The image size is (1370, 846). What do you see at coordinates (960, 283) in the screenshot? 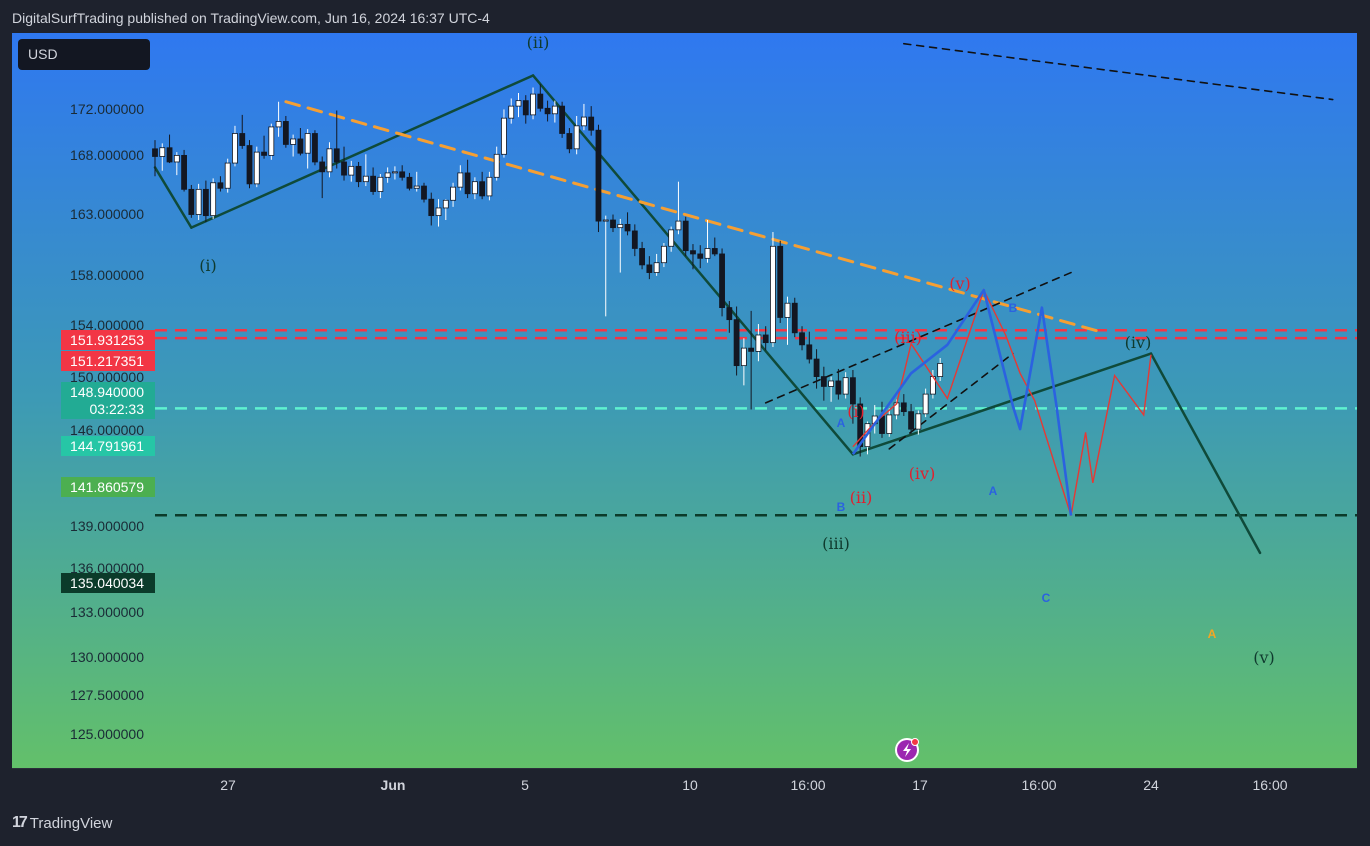
I see `wave-label-sub-v: (v)` at bounding box center [960, 283].